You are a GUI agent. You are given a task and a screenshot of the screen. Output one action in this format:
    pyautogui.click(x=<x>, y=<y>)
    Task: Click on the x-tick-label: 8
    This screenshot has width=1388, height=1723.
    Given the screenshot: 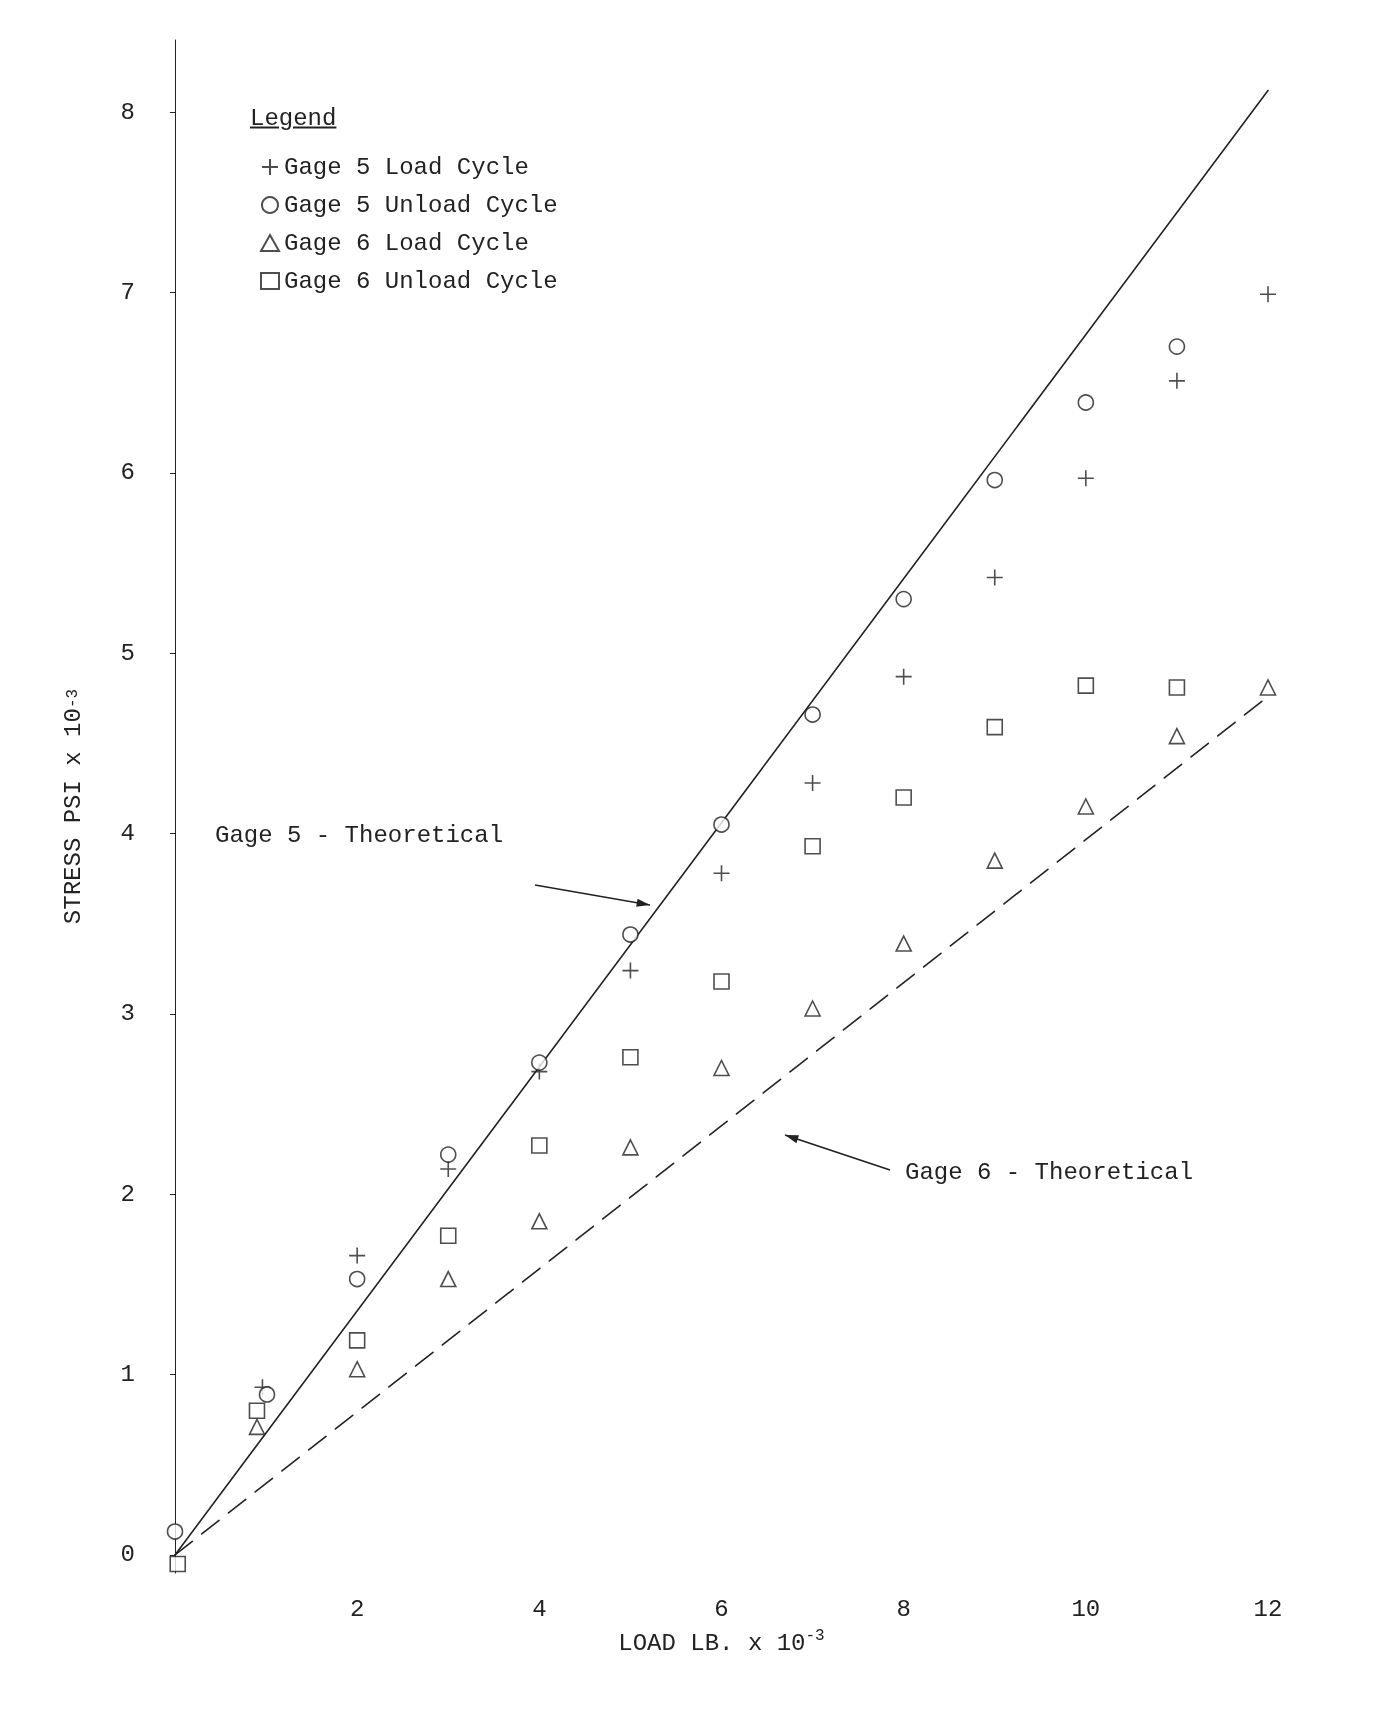 What is the action you would take?
    pyautogui.click(x=903, y=1609)
    